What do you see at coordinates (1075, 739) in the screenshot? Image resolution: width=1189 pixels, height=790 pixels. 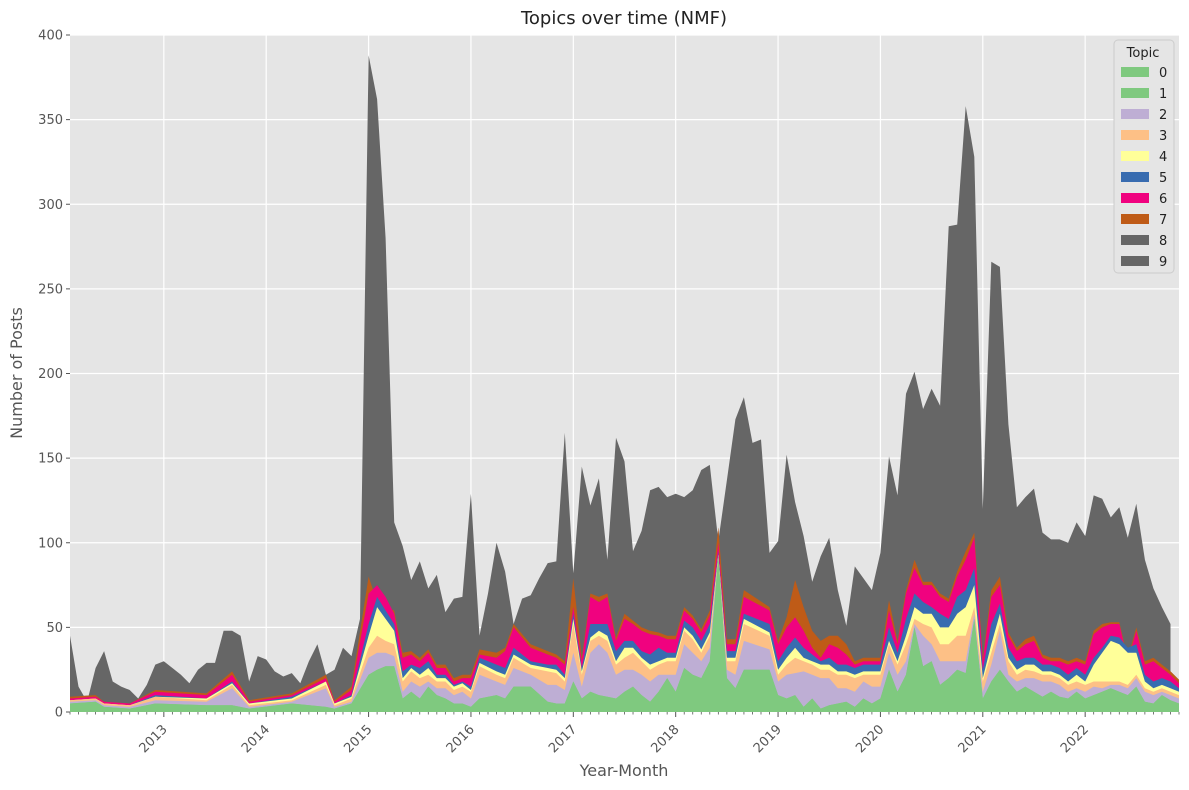 I see `x-tick-label: 2022` at bounding box center [1075, 739].